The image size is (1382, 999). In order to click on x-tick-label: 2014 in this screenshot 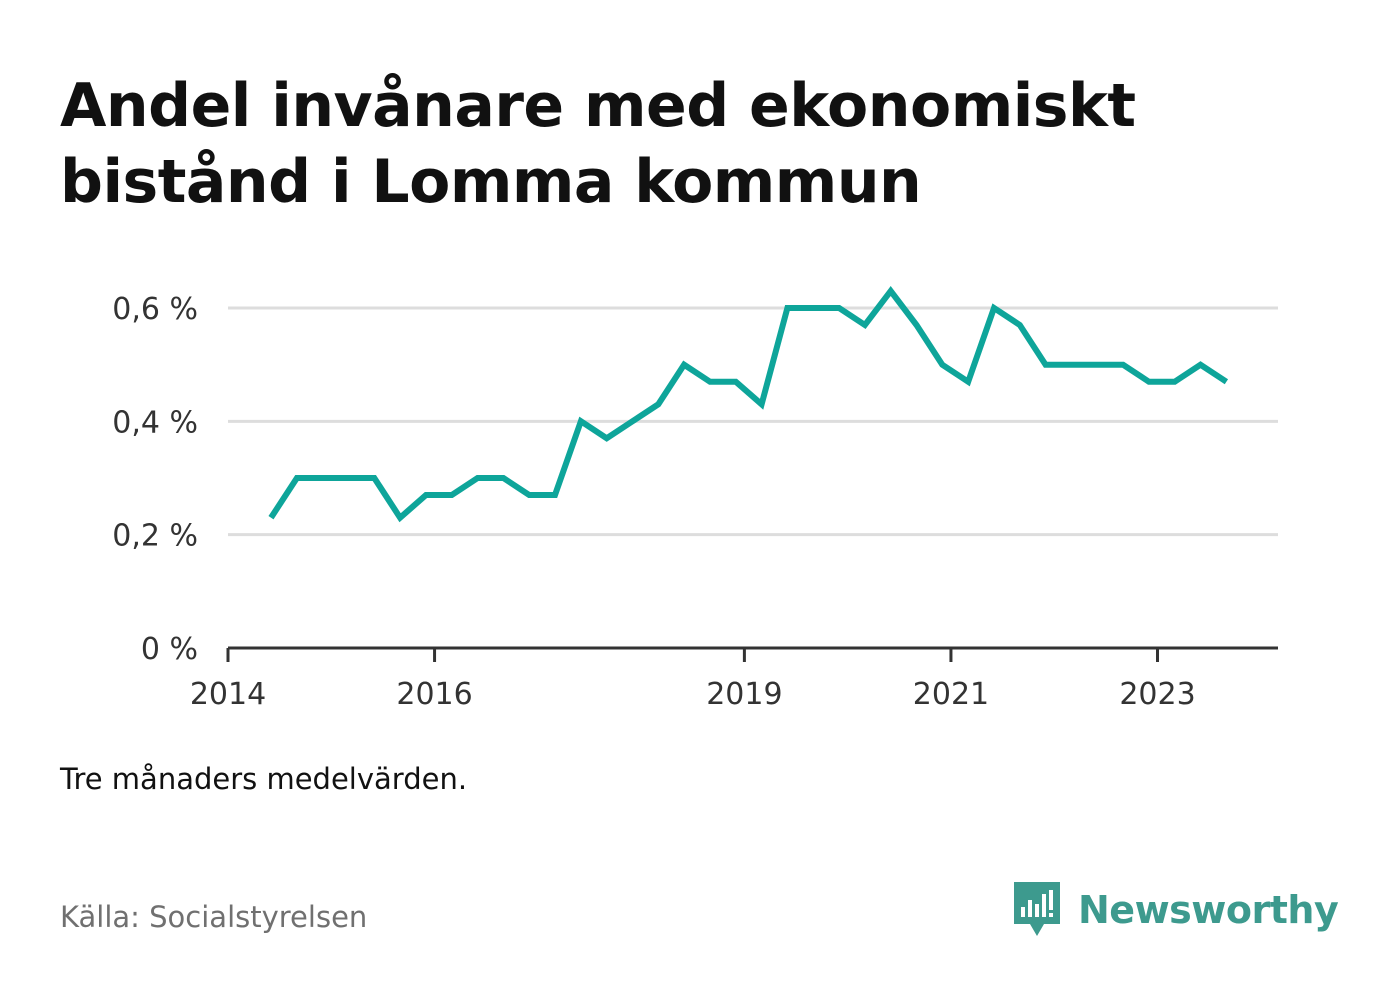, I will do `click(228, 694)`.